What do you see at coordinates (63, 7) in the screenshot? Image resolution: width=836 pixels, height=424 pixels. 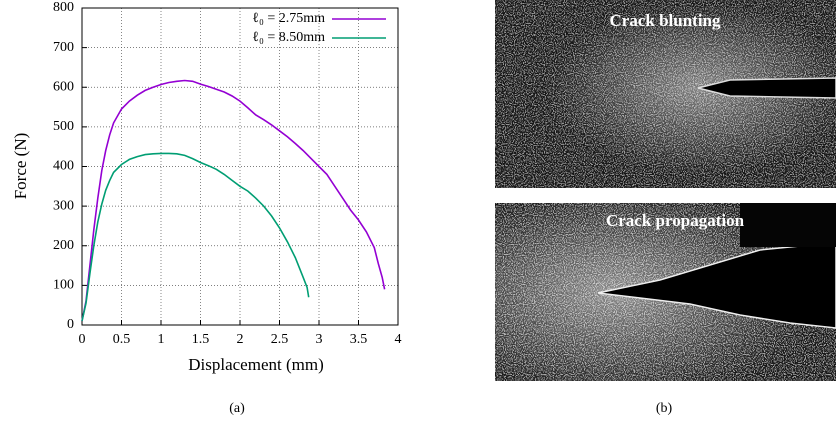 I see `y-tick-label: 800` at bounding box center [63, 7].